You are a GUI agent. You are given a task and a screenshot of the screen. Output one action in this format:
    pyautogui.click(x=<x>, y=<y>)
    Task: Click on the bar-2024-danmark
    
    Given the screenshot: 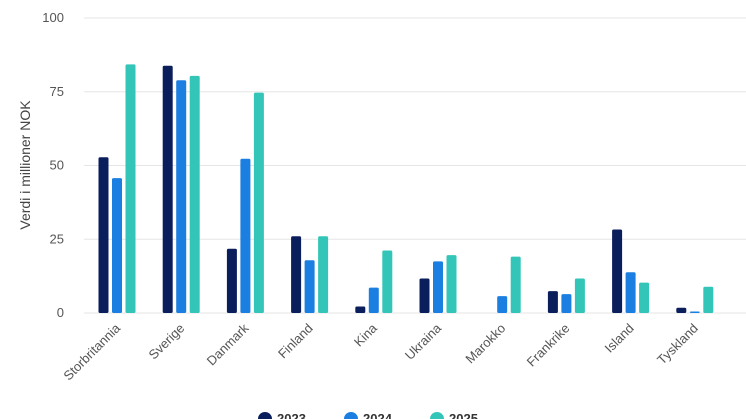 What is the action you would take?
    pyautogui.click(x=245, y=235)
    